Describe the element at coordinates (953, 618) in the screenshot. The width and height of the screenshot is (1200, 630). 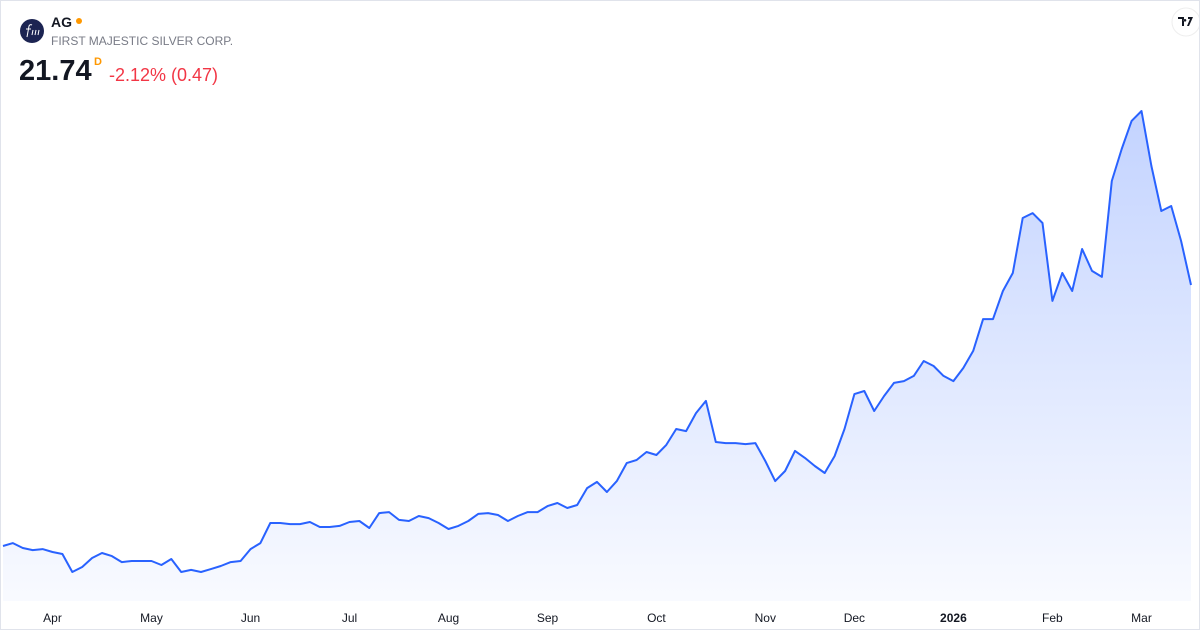
I see `x-tick-label: 2026` at that location.